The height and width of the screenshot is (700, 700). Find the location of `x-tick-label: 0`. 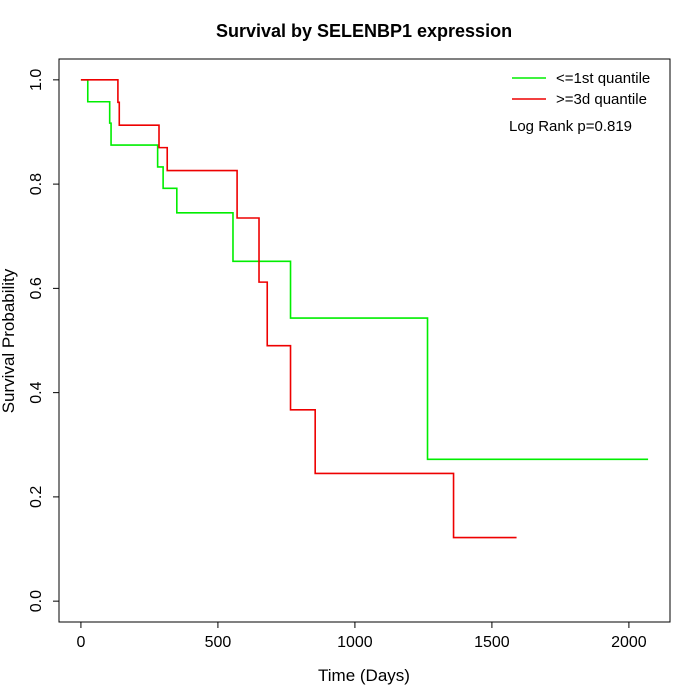

x-tick-label: 0 is located at coordinates (80, 642).